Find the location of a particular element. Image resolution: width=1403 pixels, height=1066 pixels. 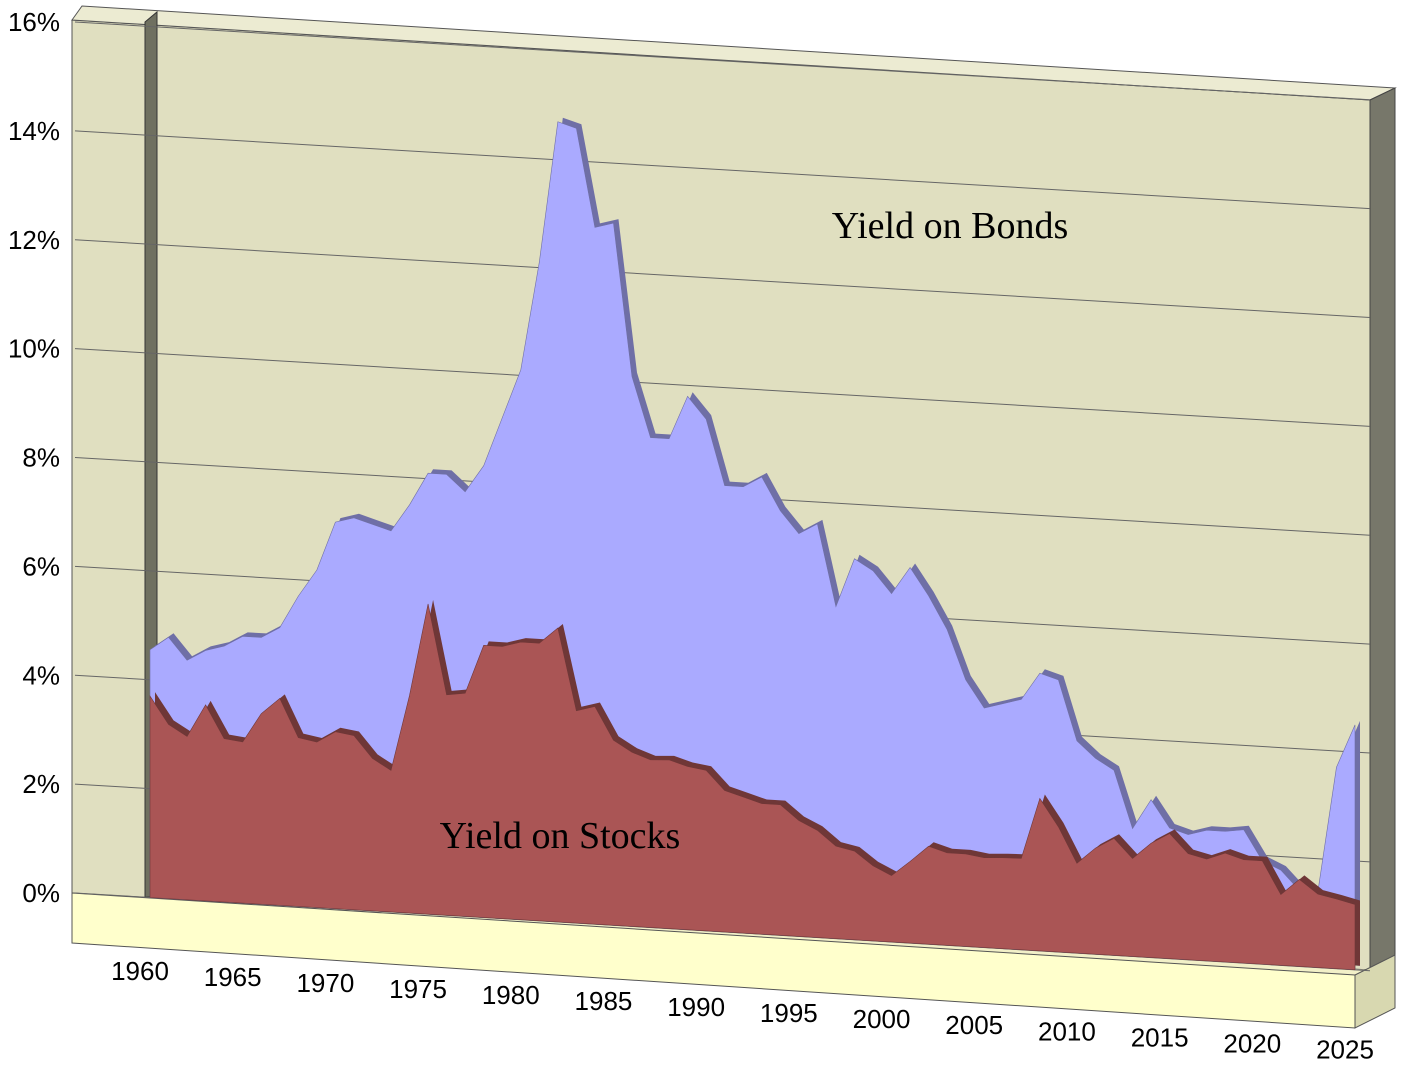

floor-side is located at coordinates (1375, 991).